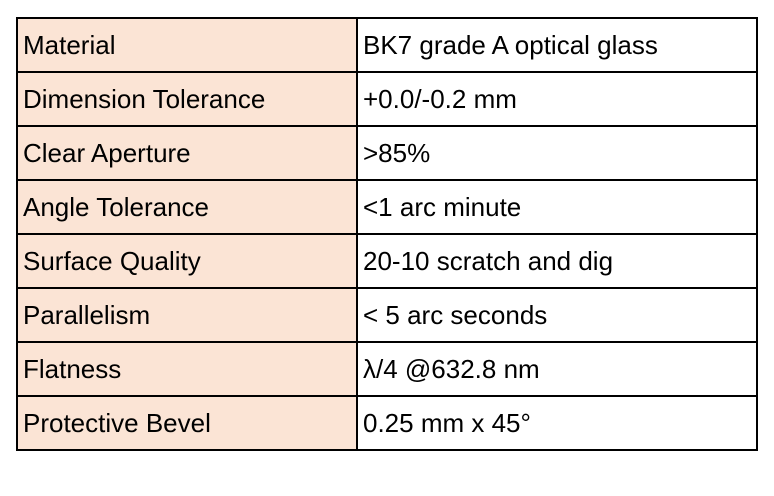 The height and width of the screenshot is (496, 774). Describe the element at coordinates (557, 207) in the screenshot. I see `spec-value-angle-tolerance: <1 arc minute` at that location.